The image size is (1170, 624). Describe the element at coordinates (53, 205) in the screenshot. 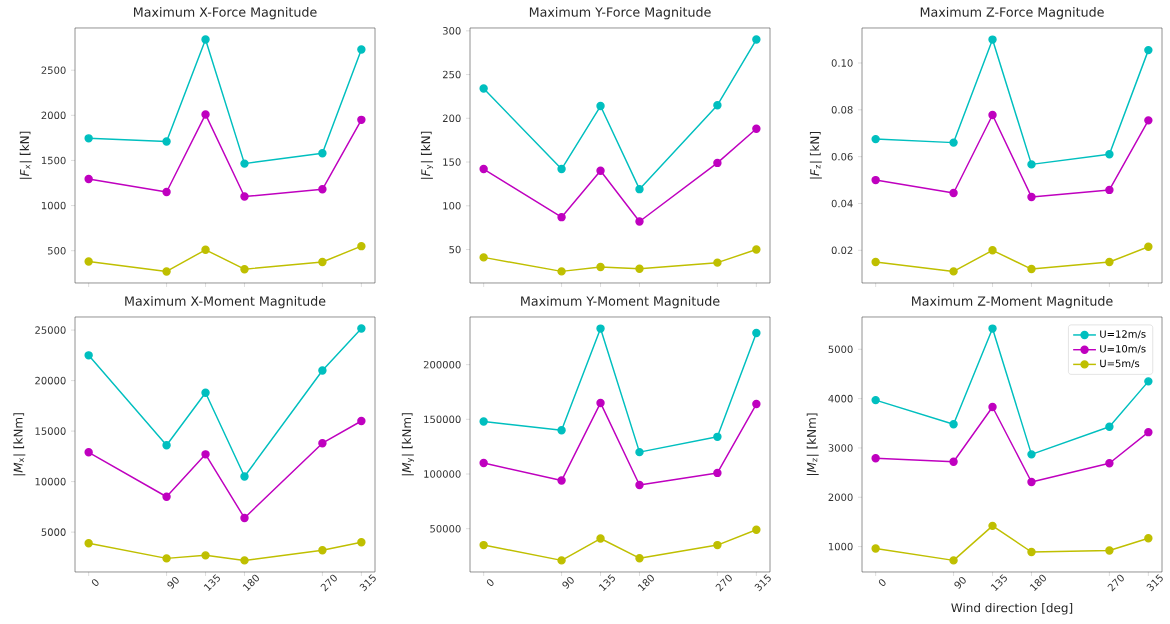

I see `y-tick-label: 1000` at that location.